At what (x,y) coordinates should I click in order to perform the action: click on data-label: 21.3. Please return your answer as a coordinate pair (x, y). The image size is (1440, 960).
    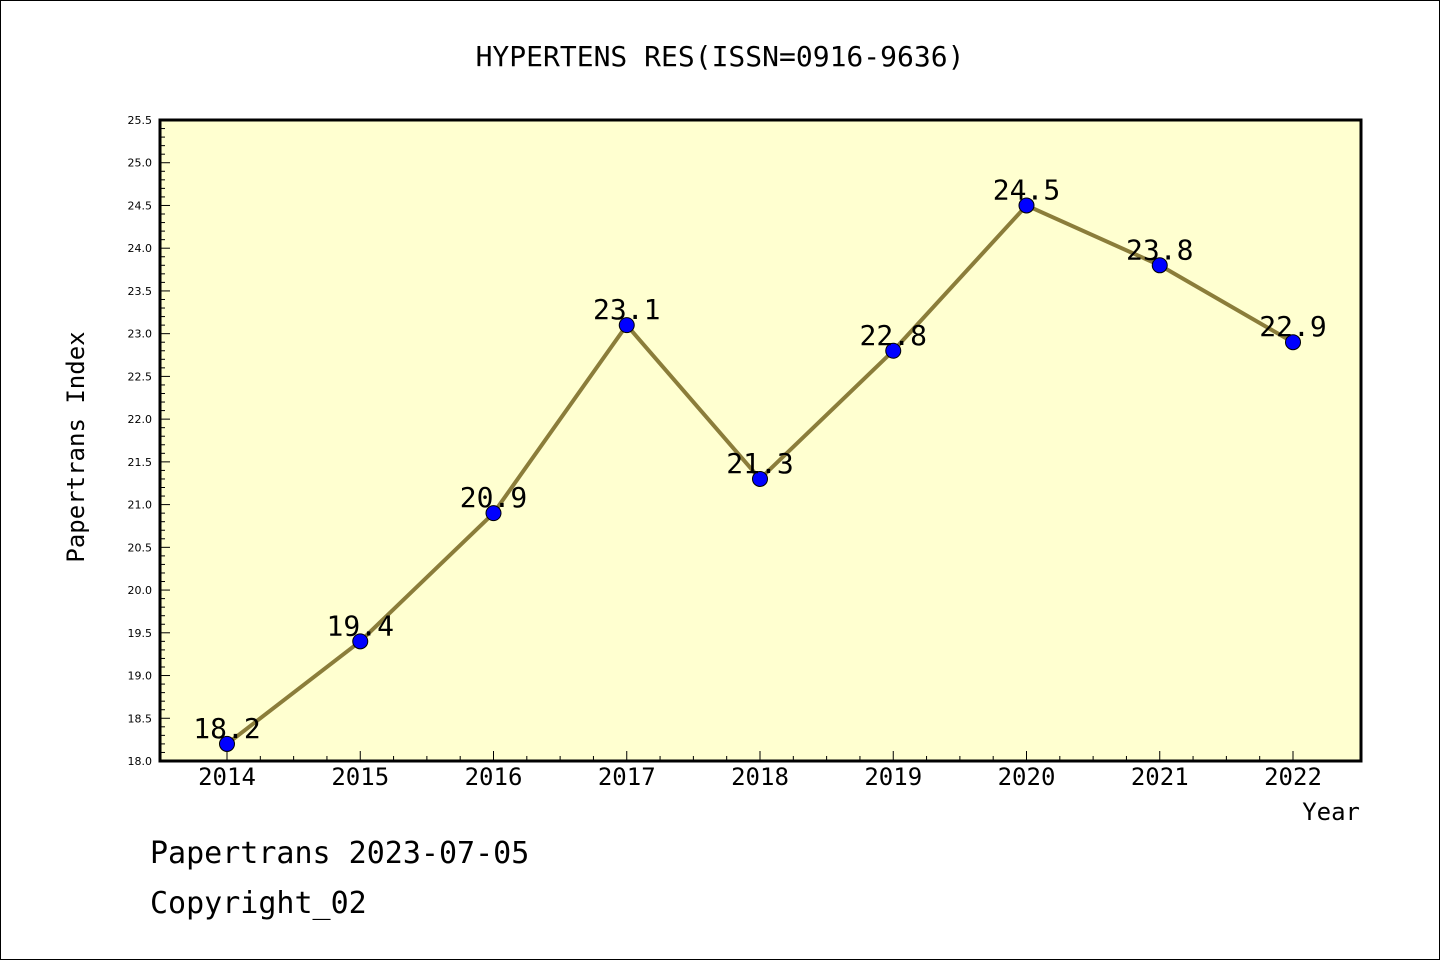
    Looking at the image, I should click on (759, 463).